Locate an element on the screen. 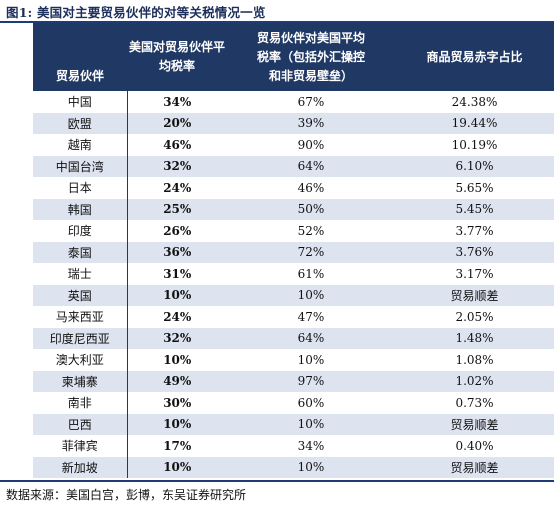  cell-partner-rate: 60% is located at coordinates (311, 402).